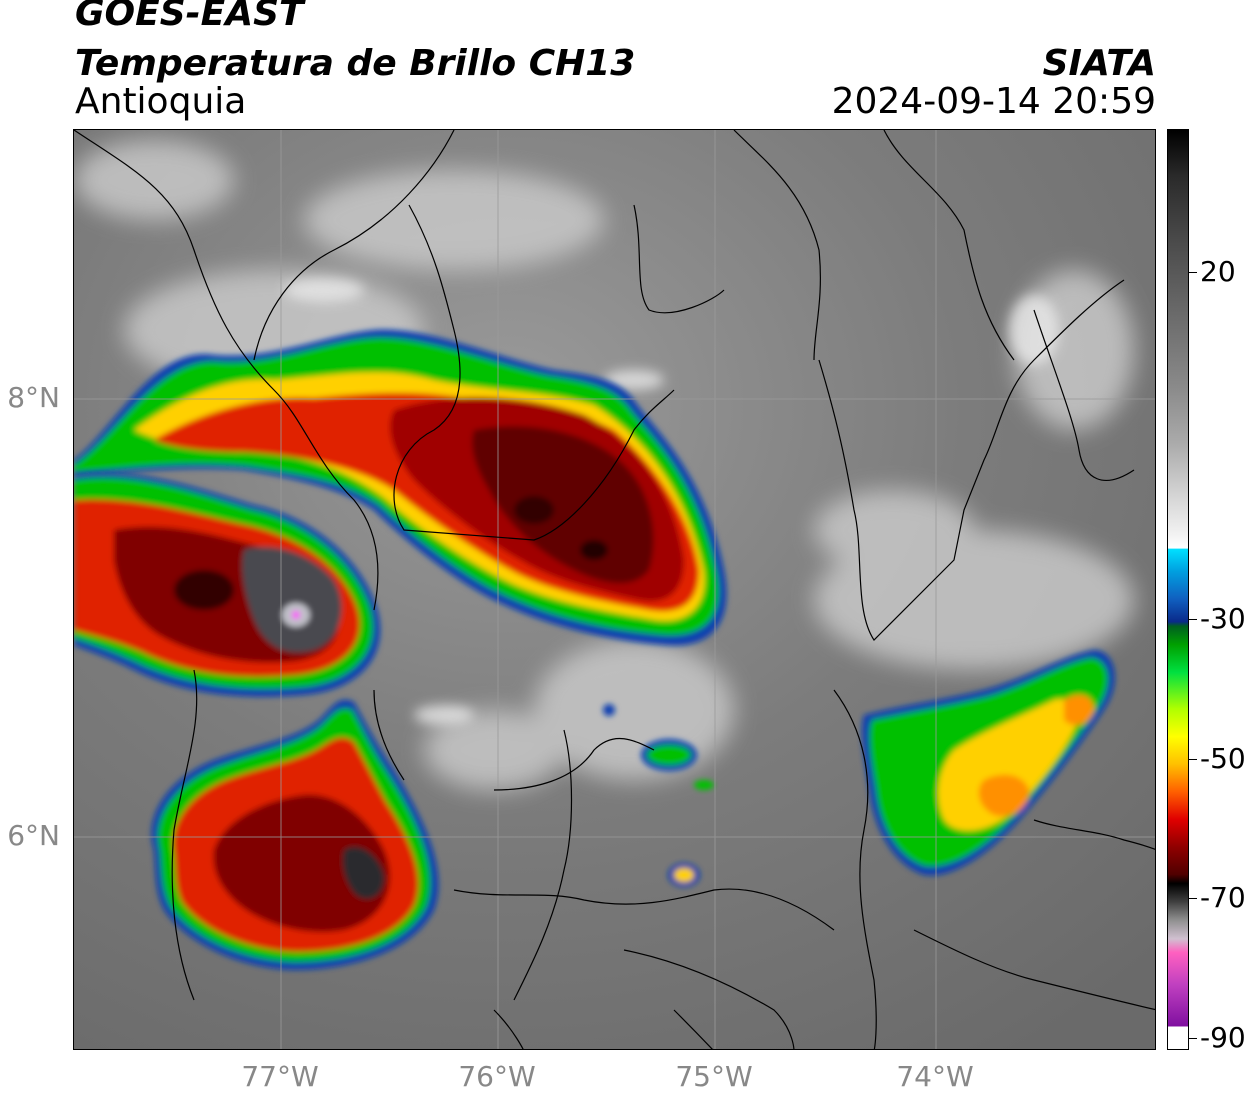 Image resolution: width=1252 pixels, height=1099 pixels. I want to click on colorbar-label-minus30: -30, so click(1223, 618).